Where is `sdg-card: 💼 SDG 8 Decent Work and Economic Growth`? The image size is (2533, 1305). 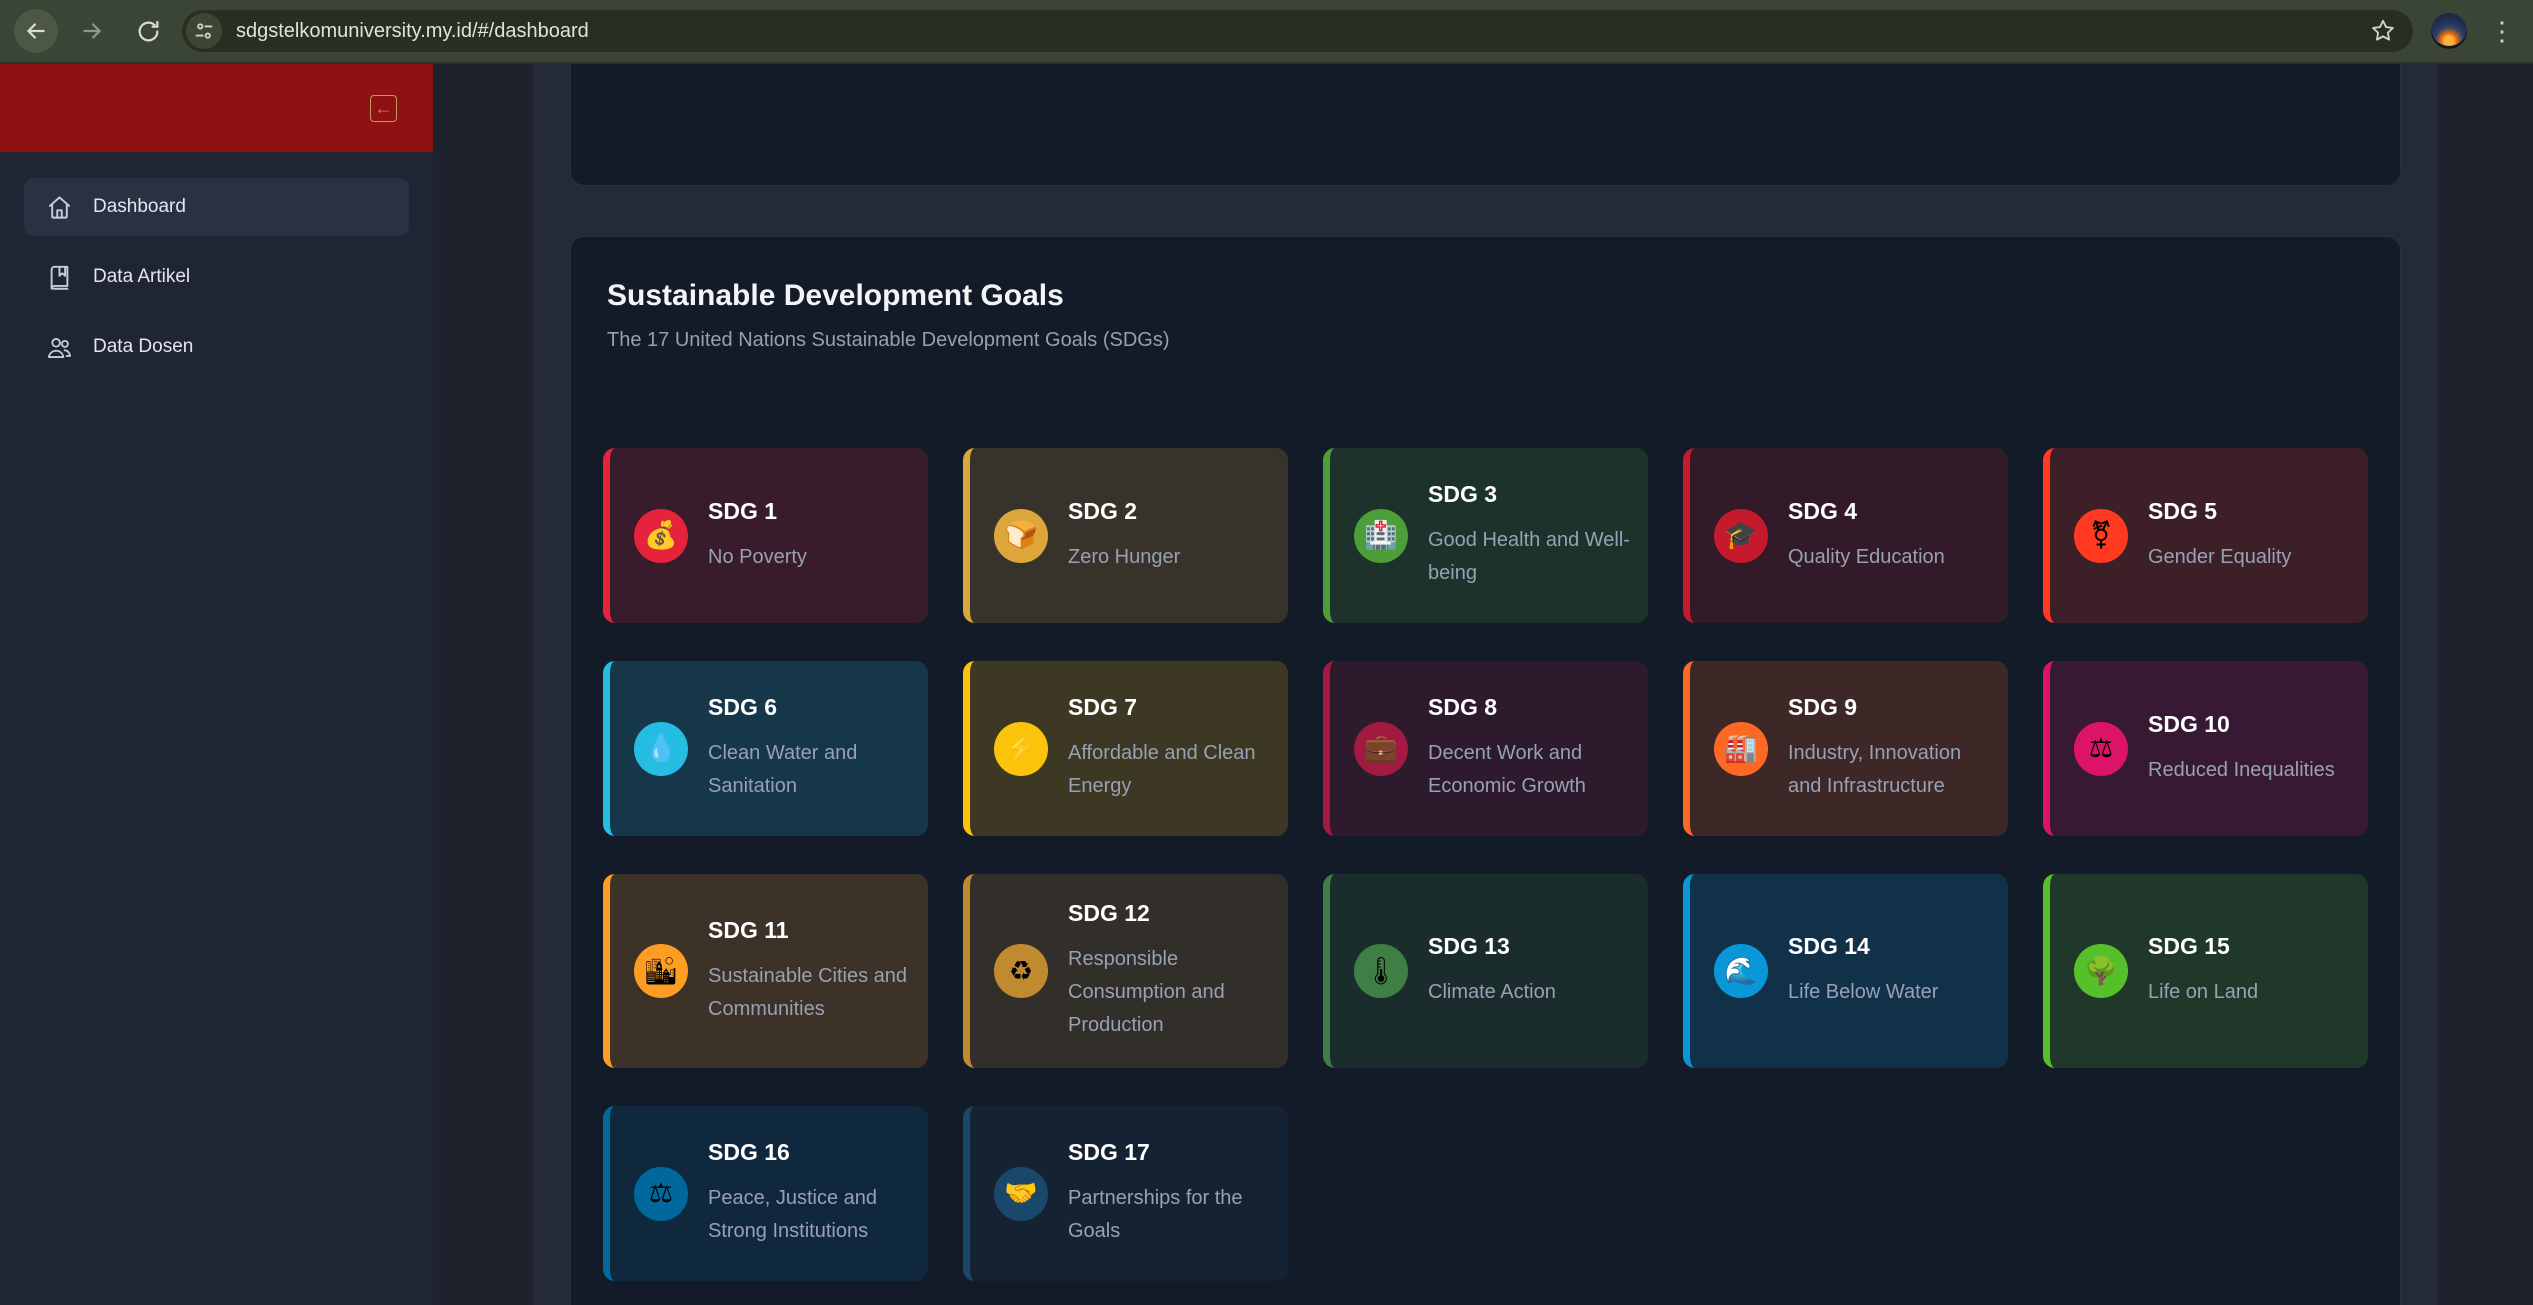 sdg-card: 💼 SDG 8 Decent Work and Economic Growth is located at coordinates (1485, 748).